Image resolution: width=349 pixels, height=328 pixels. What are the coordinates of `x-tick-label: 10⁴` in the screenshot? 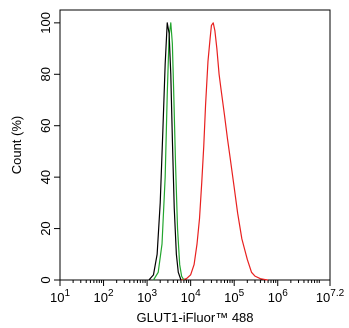 It's located at (191, 296).